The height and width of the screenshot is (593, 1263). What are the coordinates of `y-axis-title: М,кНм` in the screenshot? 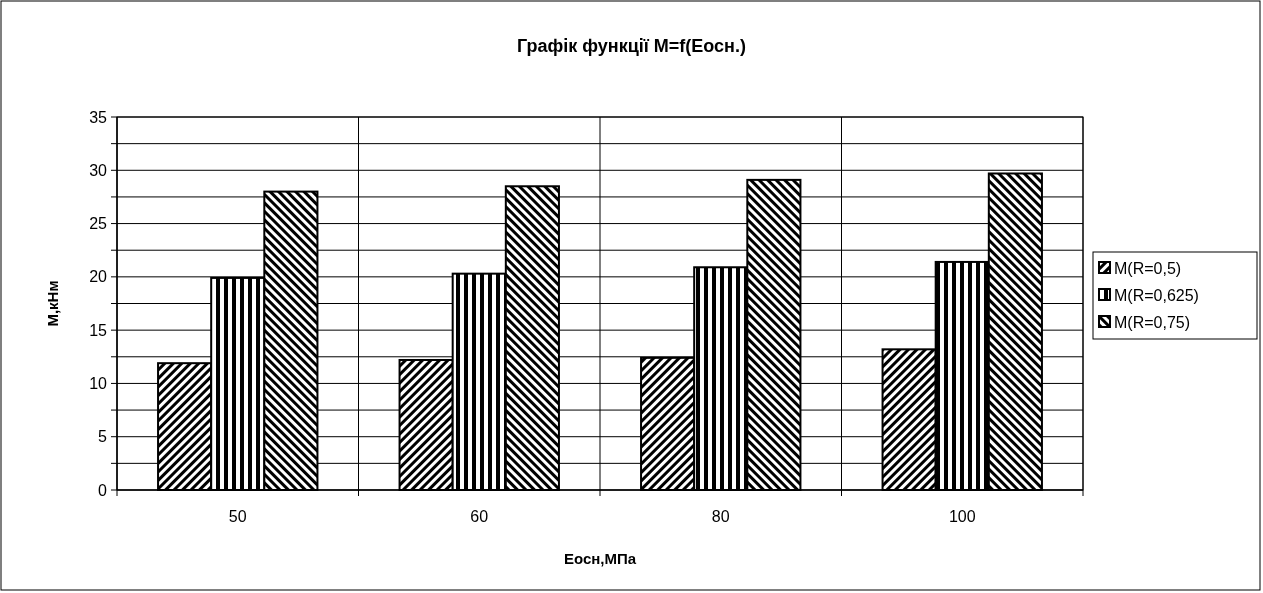 It's located at (52, 303).